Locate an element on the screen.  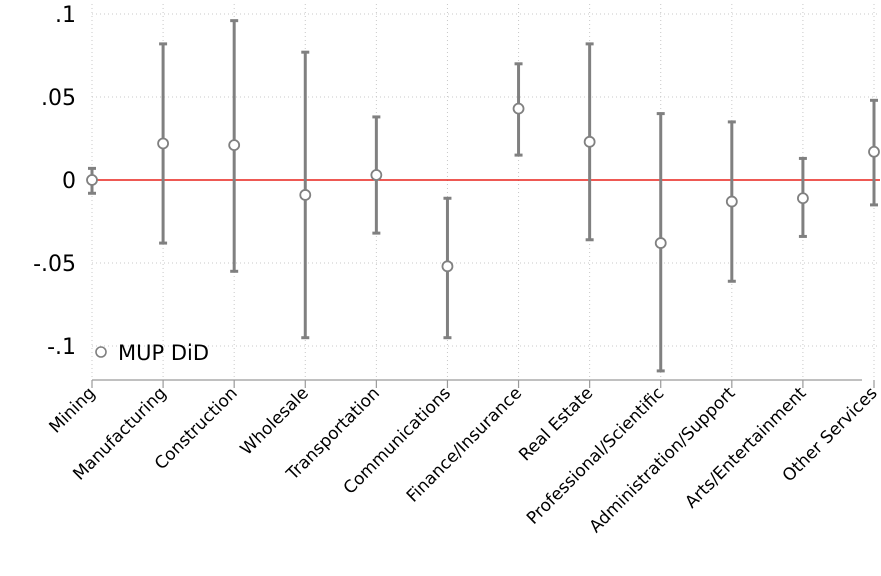
x-tick-label: Arts/Entertainment is located at coordinates (745, 447).